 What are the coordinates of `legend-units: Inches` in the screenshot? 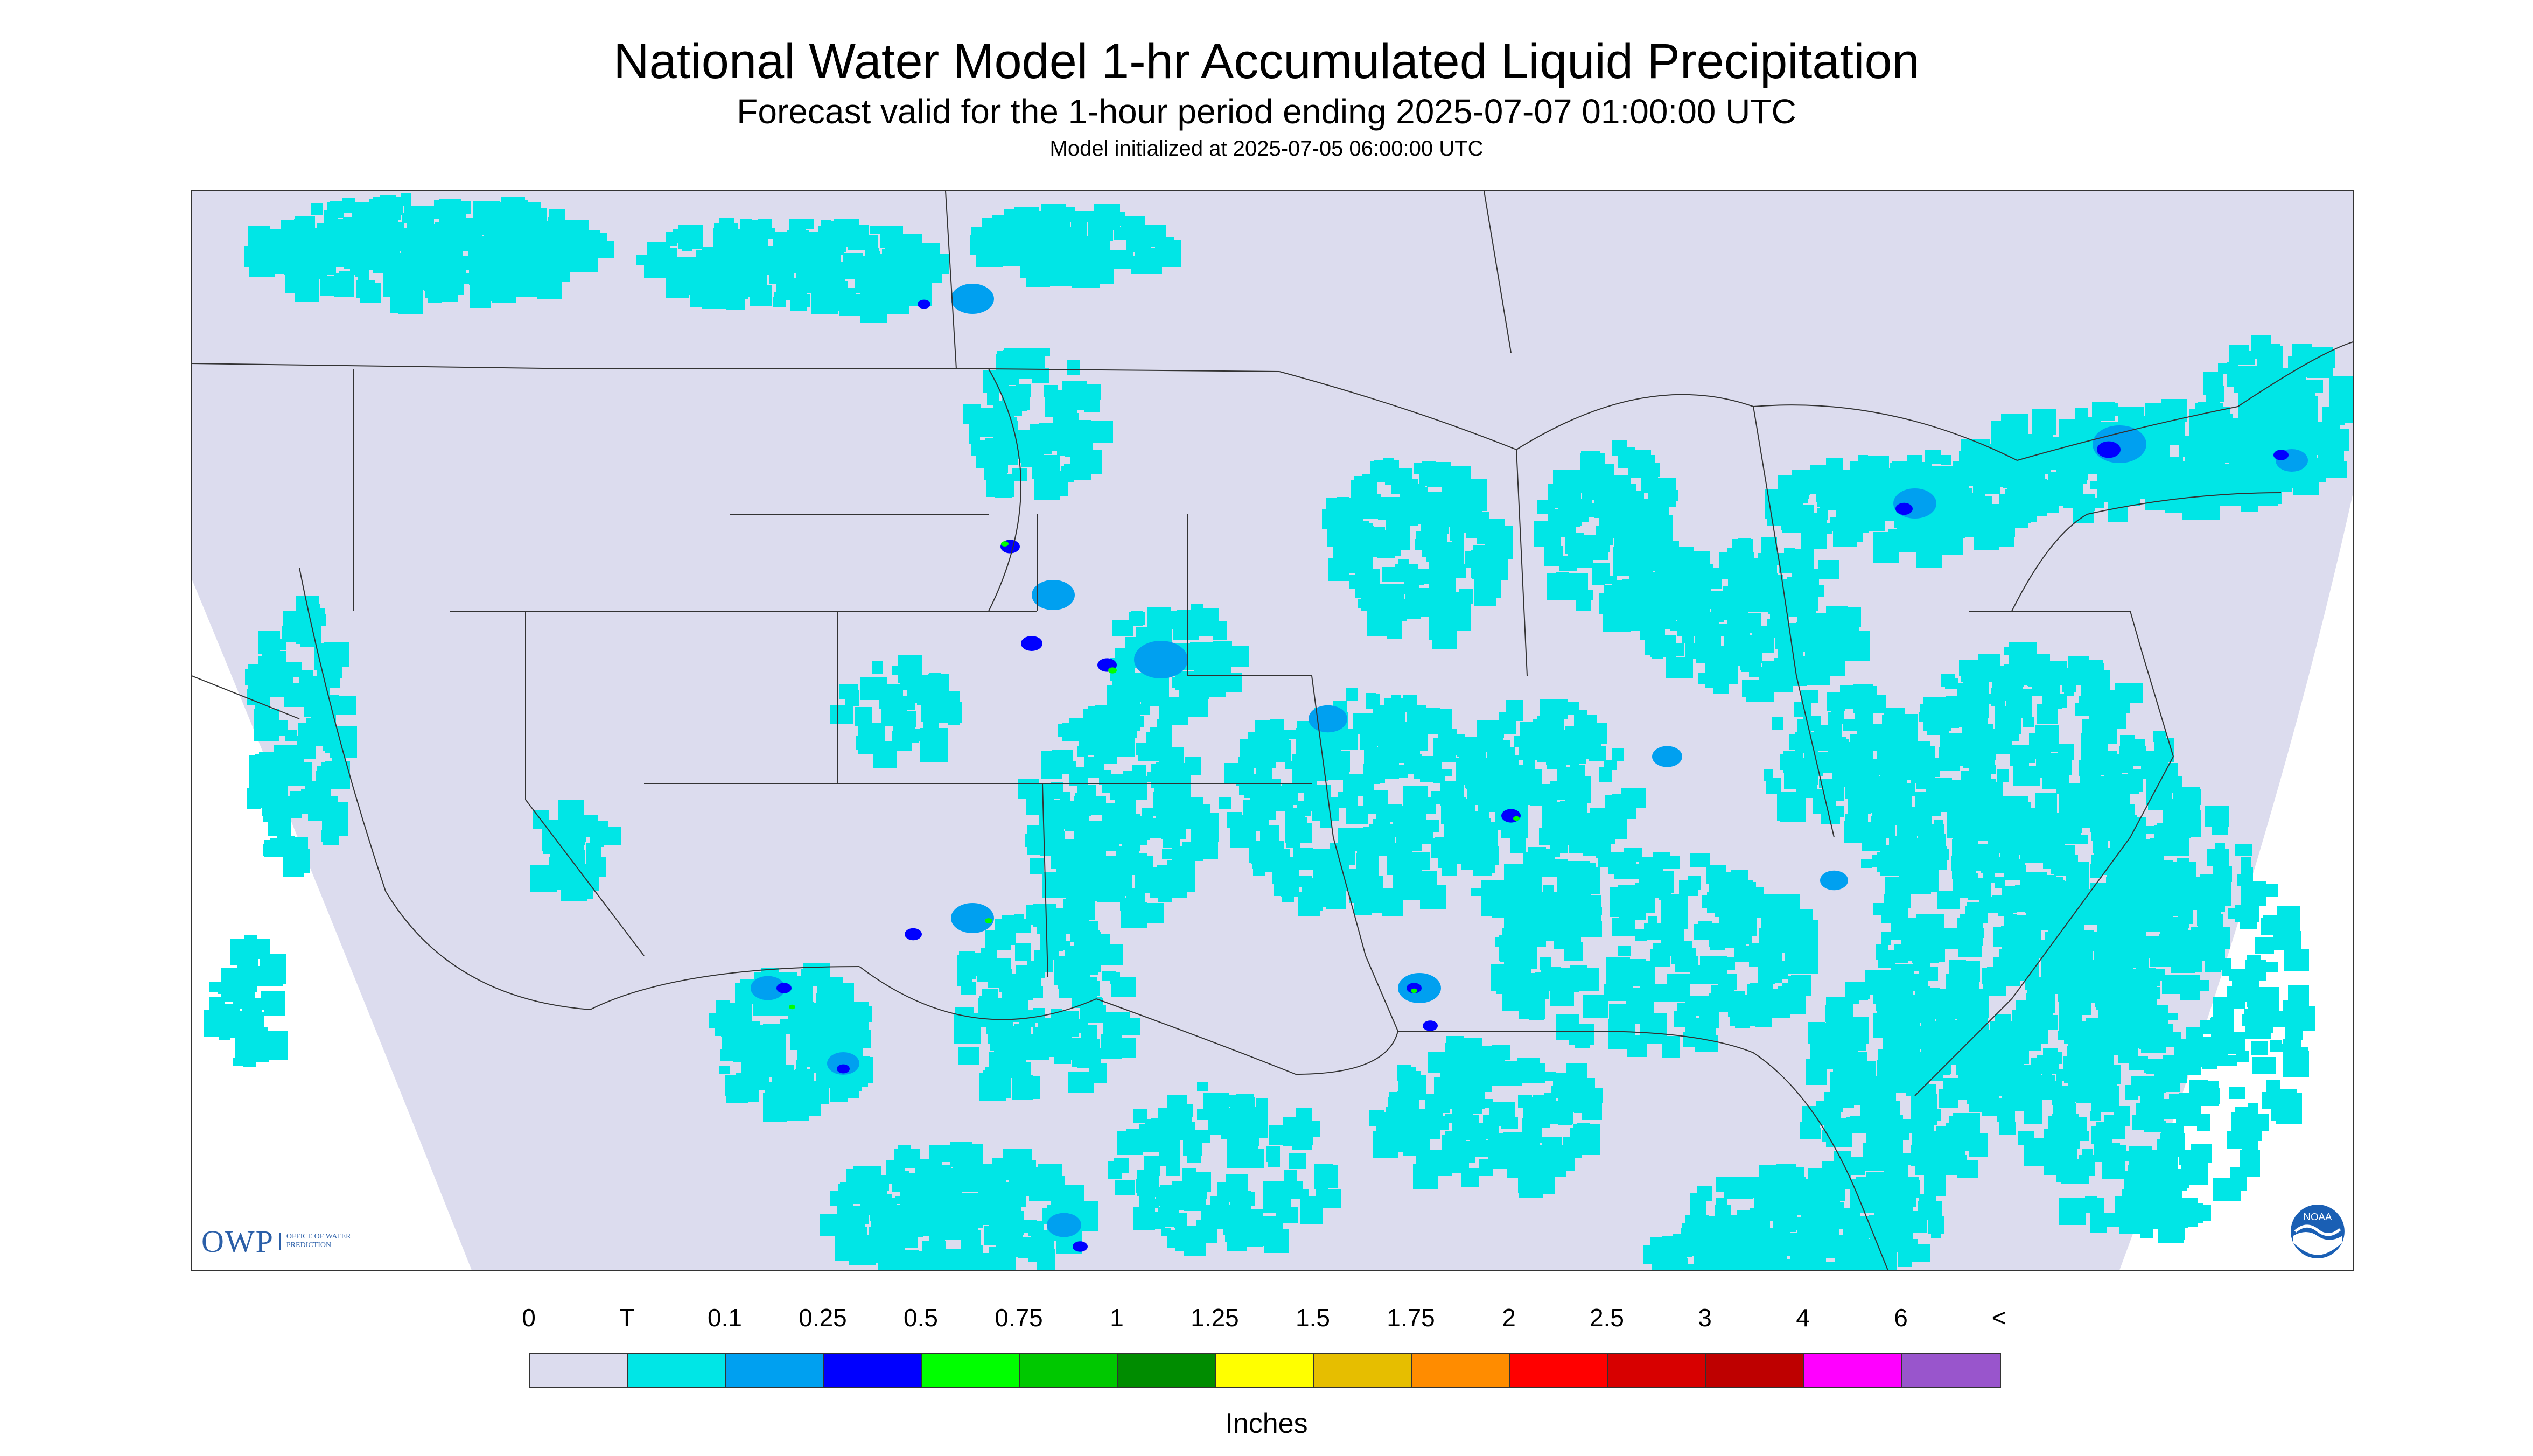 It's located at (1266, 1423).